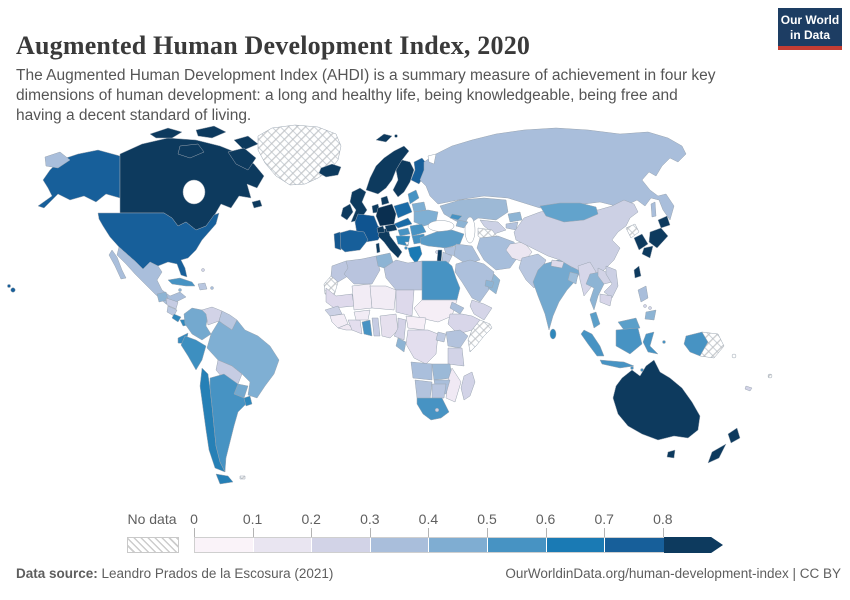 The image size is (850, 600). What do you see at coordinates (712, 345) in the screenshot?
I see `region-papua-new-guinea` at bounding box center [712, 345].